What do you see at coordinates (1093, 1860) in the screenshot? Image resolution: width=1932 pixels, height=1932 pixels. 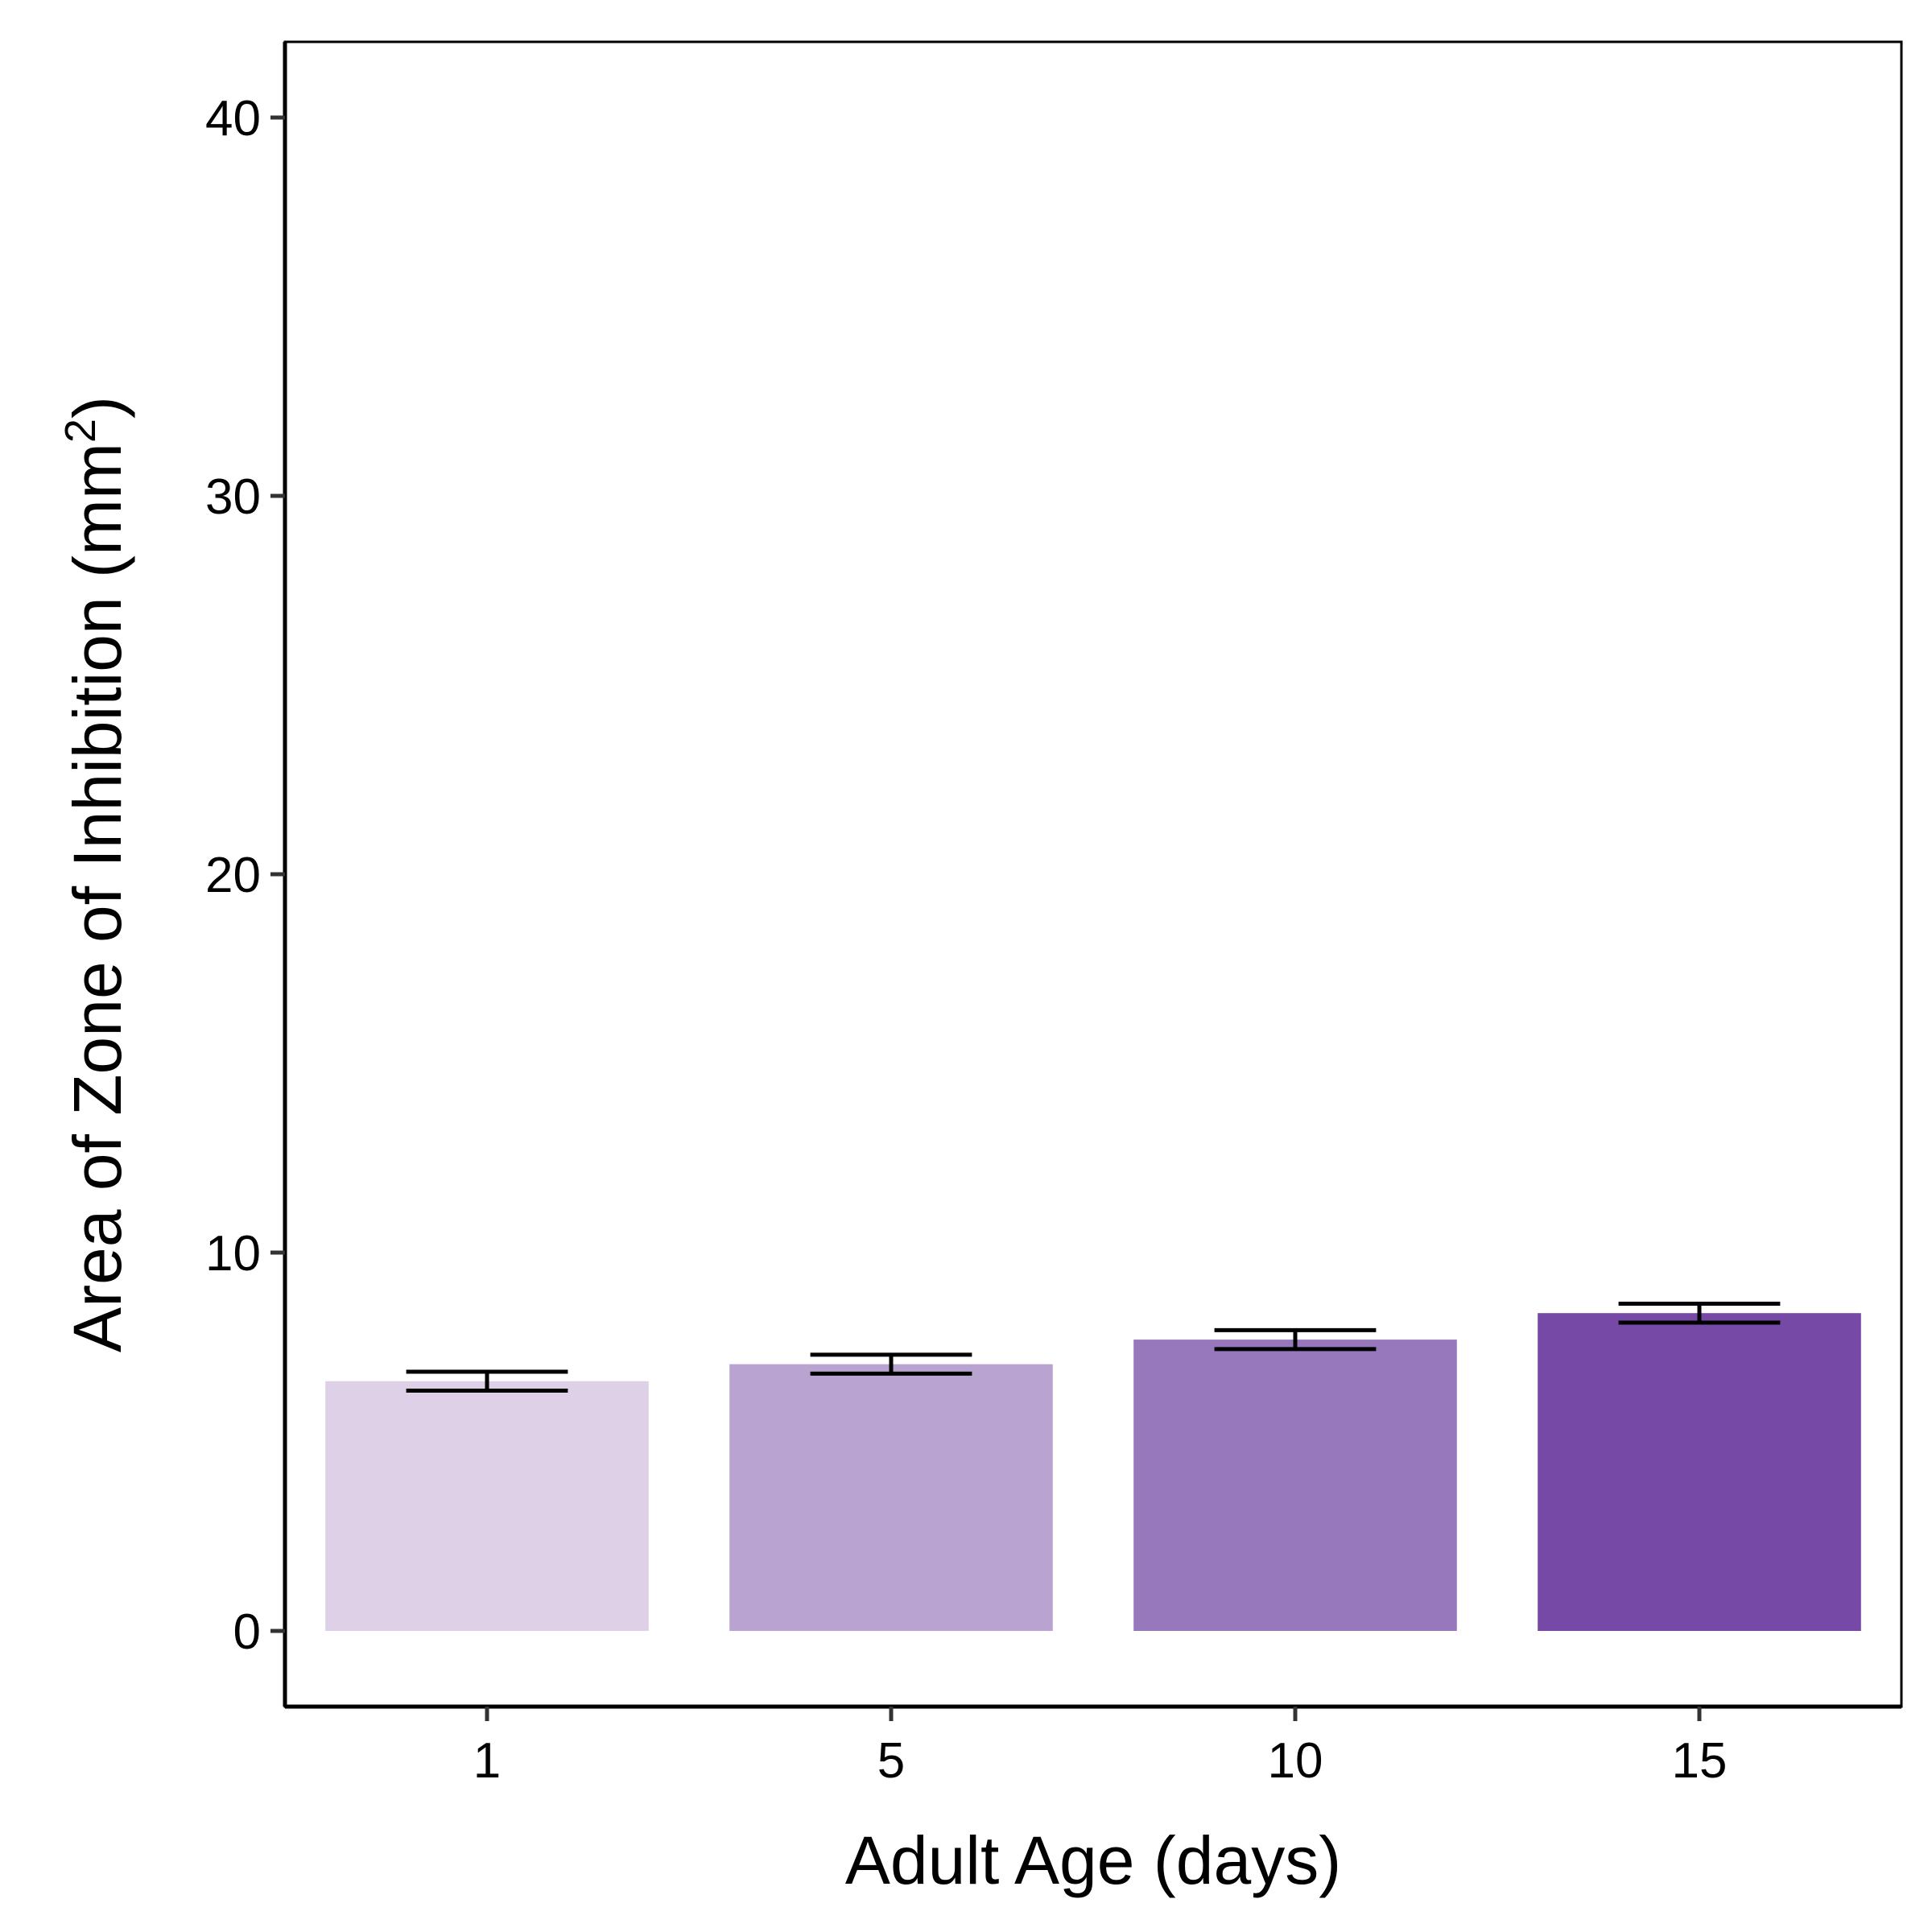 I see `x-axis-title: Adult Age (days)` at bounding box center [1093, 1860].